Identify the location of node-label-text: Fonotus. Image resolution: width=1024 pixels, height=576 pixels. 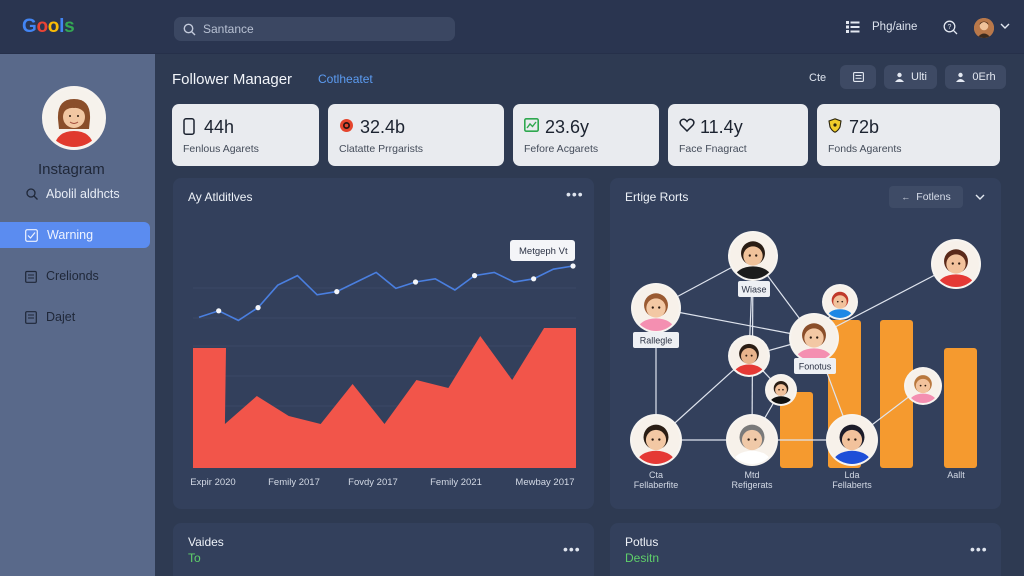
(815, 367).